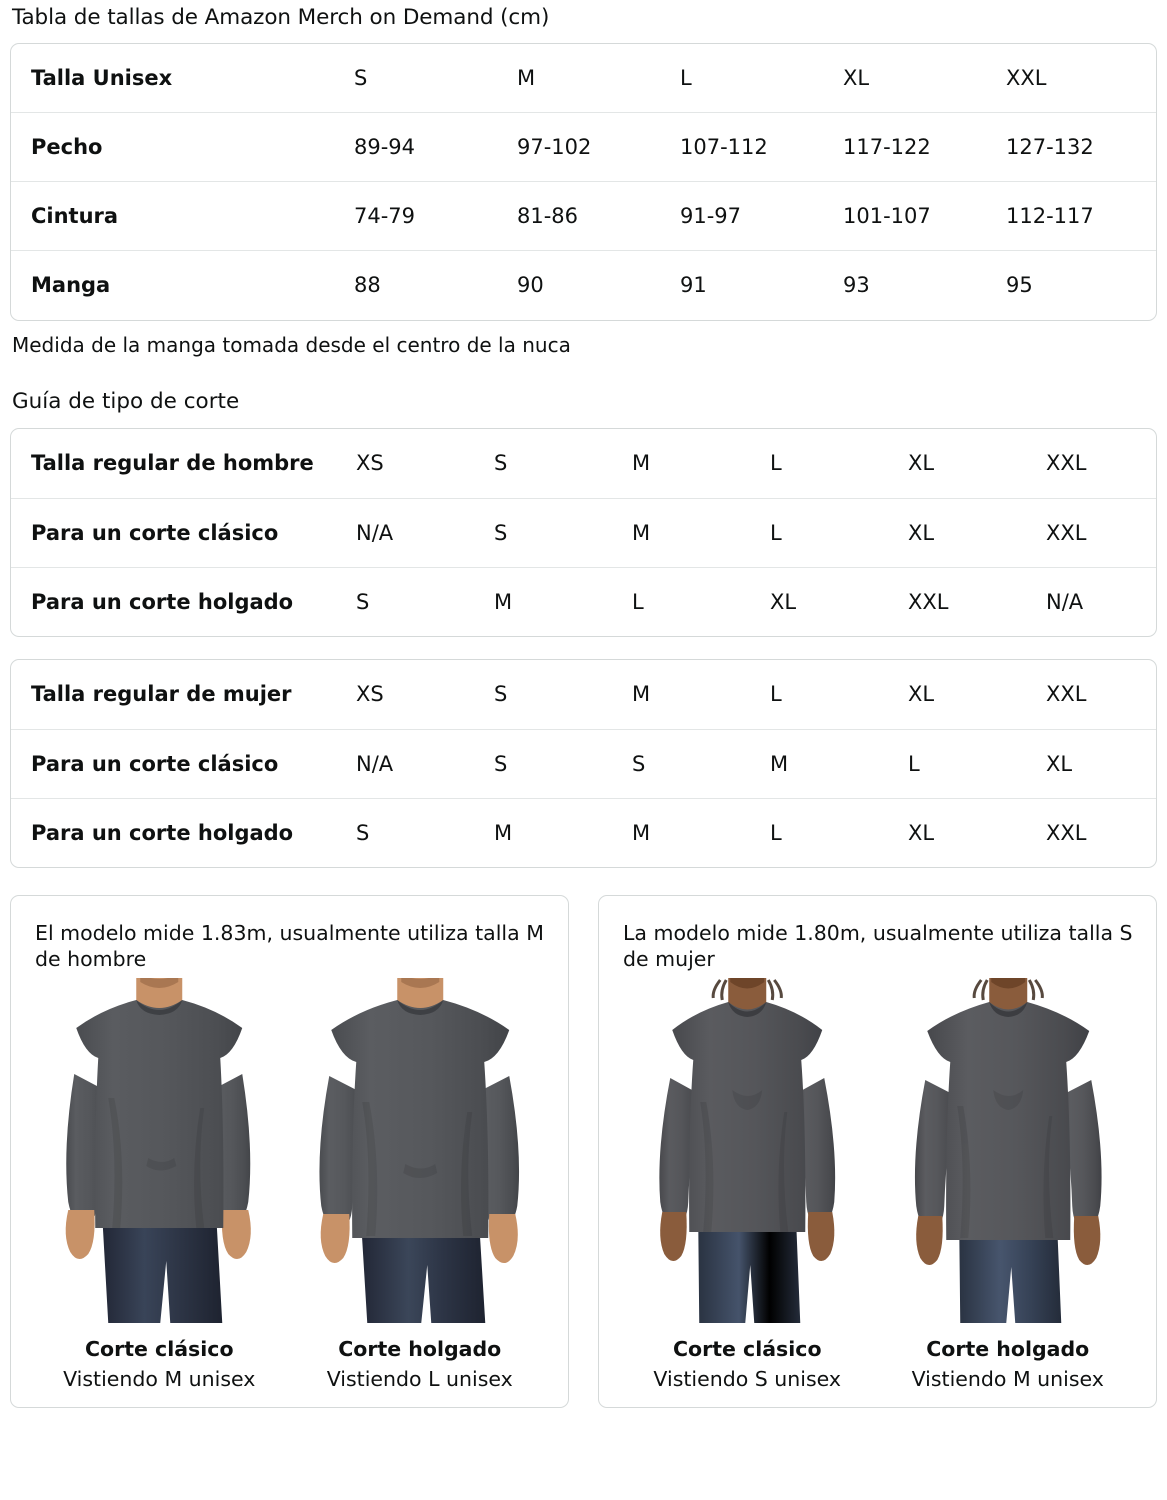 Image resolution: width=1167 pixels, height=1500 pixels. What do you see at coordinates (289, 1184) in the screenshot?
I see `male-figures: Corte clásico Vistiendo M unisex` at bounding box center [289, 1184].